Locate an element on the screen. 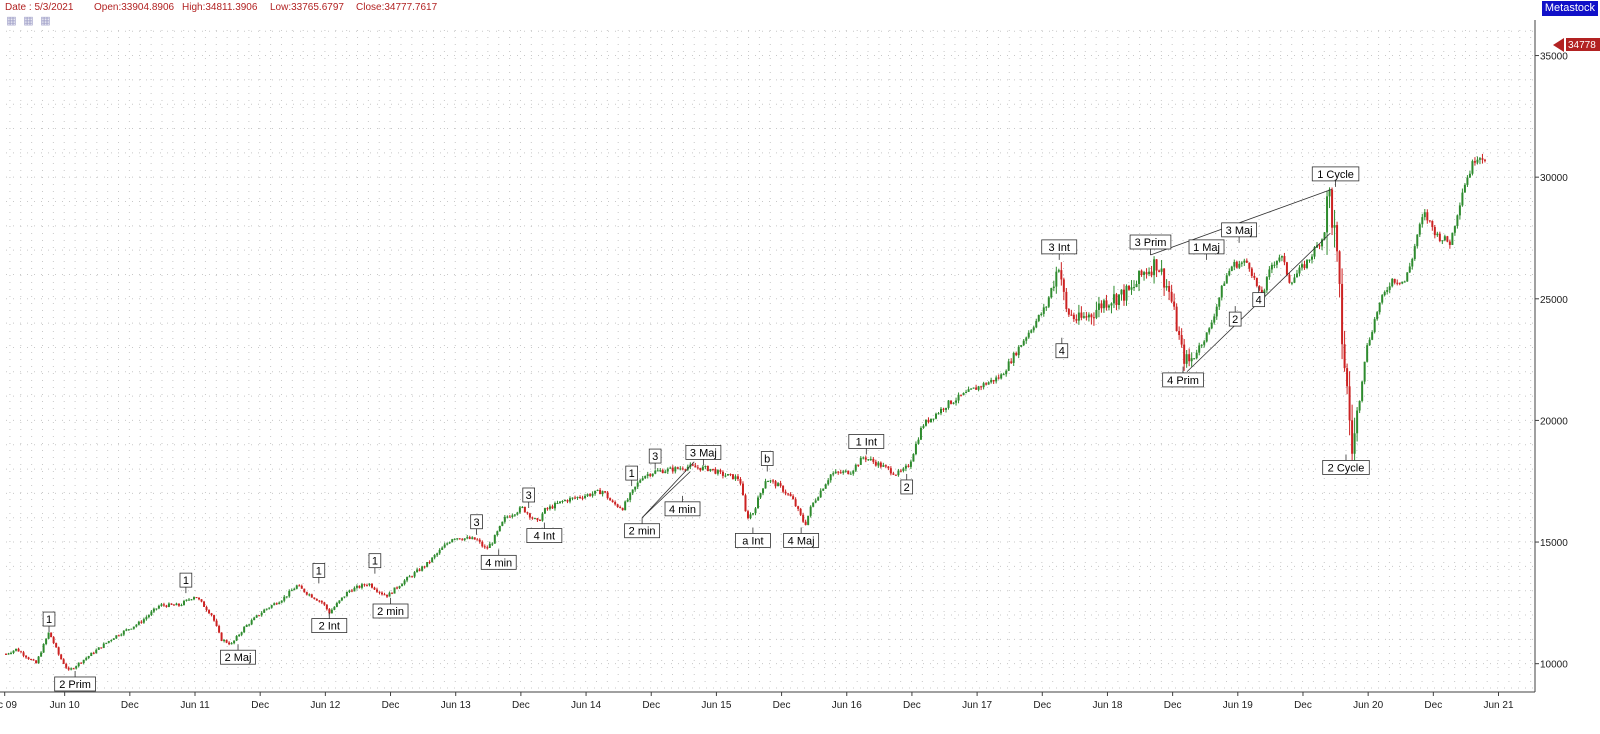 Image resolution: width=1600 pixels, height=734 pixels. wave-label: 3 Int is located at coordinates (1059, 249).